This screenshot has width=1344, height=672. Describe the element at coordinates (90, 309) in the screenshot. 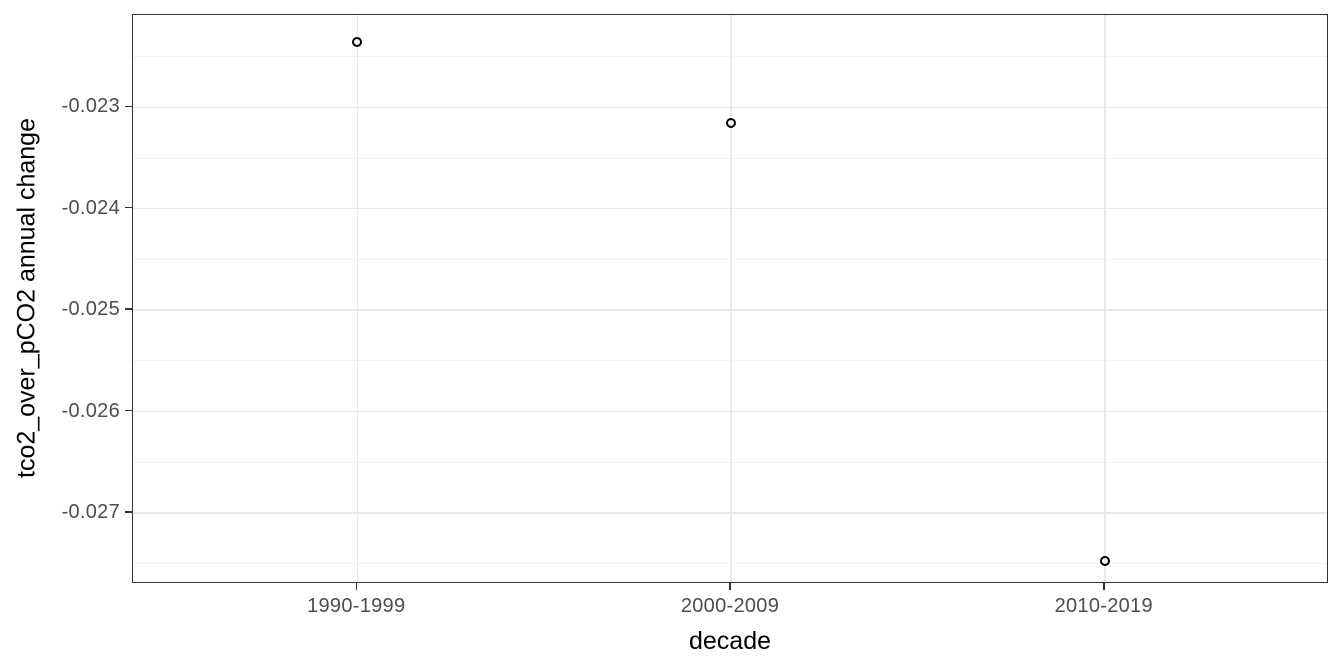

I see `y-tick-label: -0.025` at that location.